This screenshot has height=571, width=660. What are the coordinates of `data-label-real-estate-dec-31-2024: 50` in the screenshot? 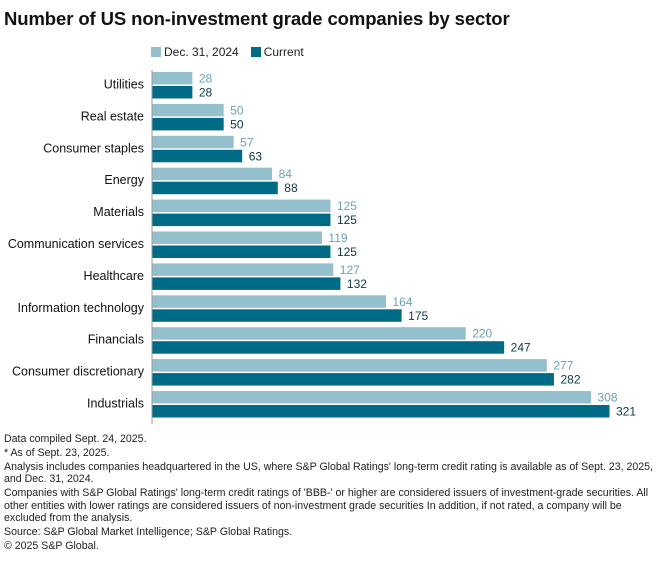 It's located at (237, 110).